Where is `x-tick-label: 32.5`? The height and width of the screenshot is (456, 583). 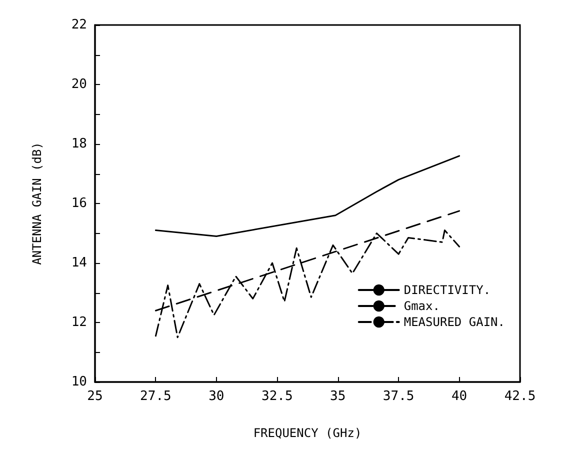
x-tick-label: 32.5 is located at coordinates (277, 396).